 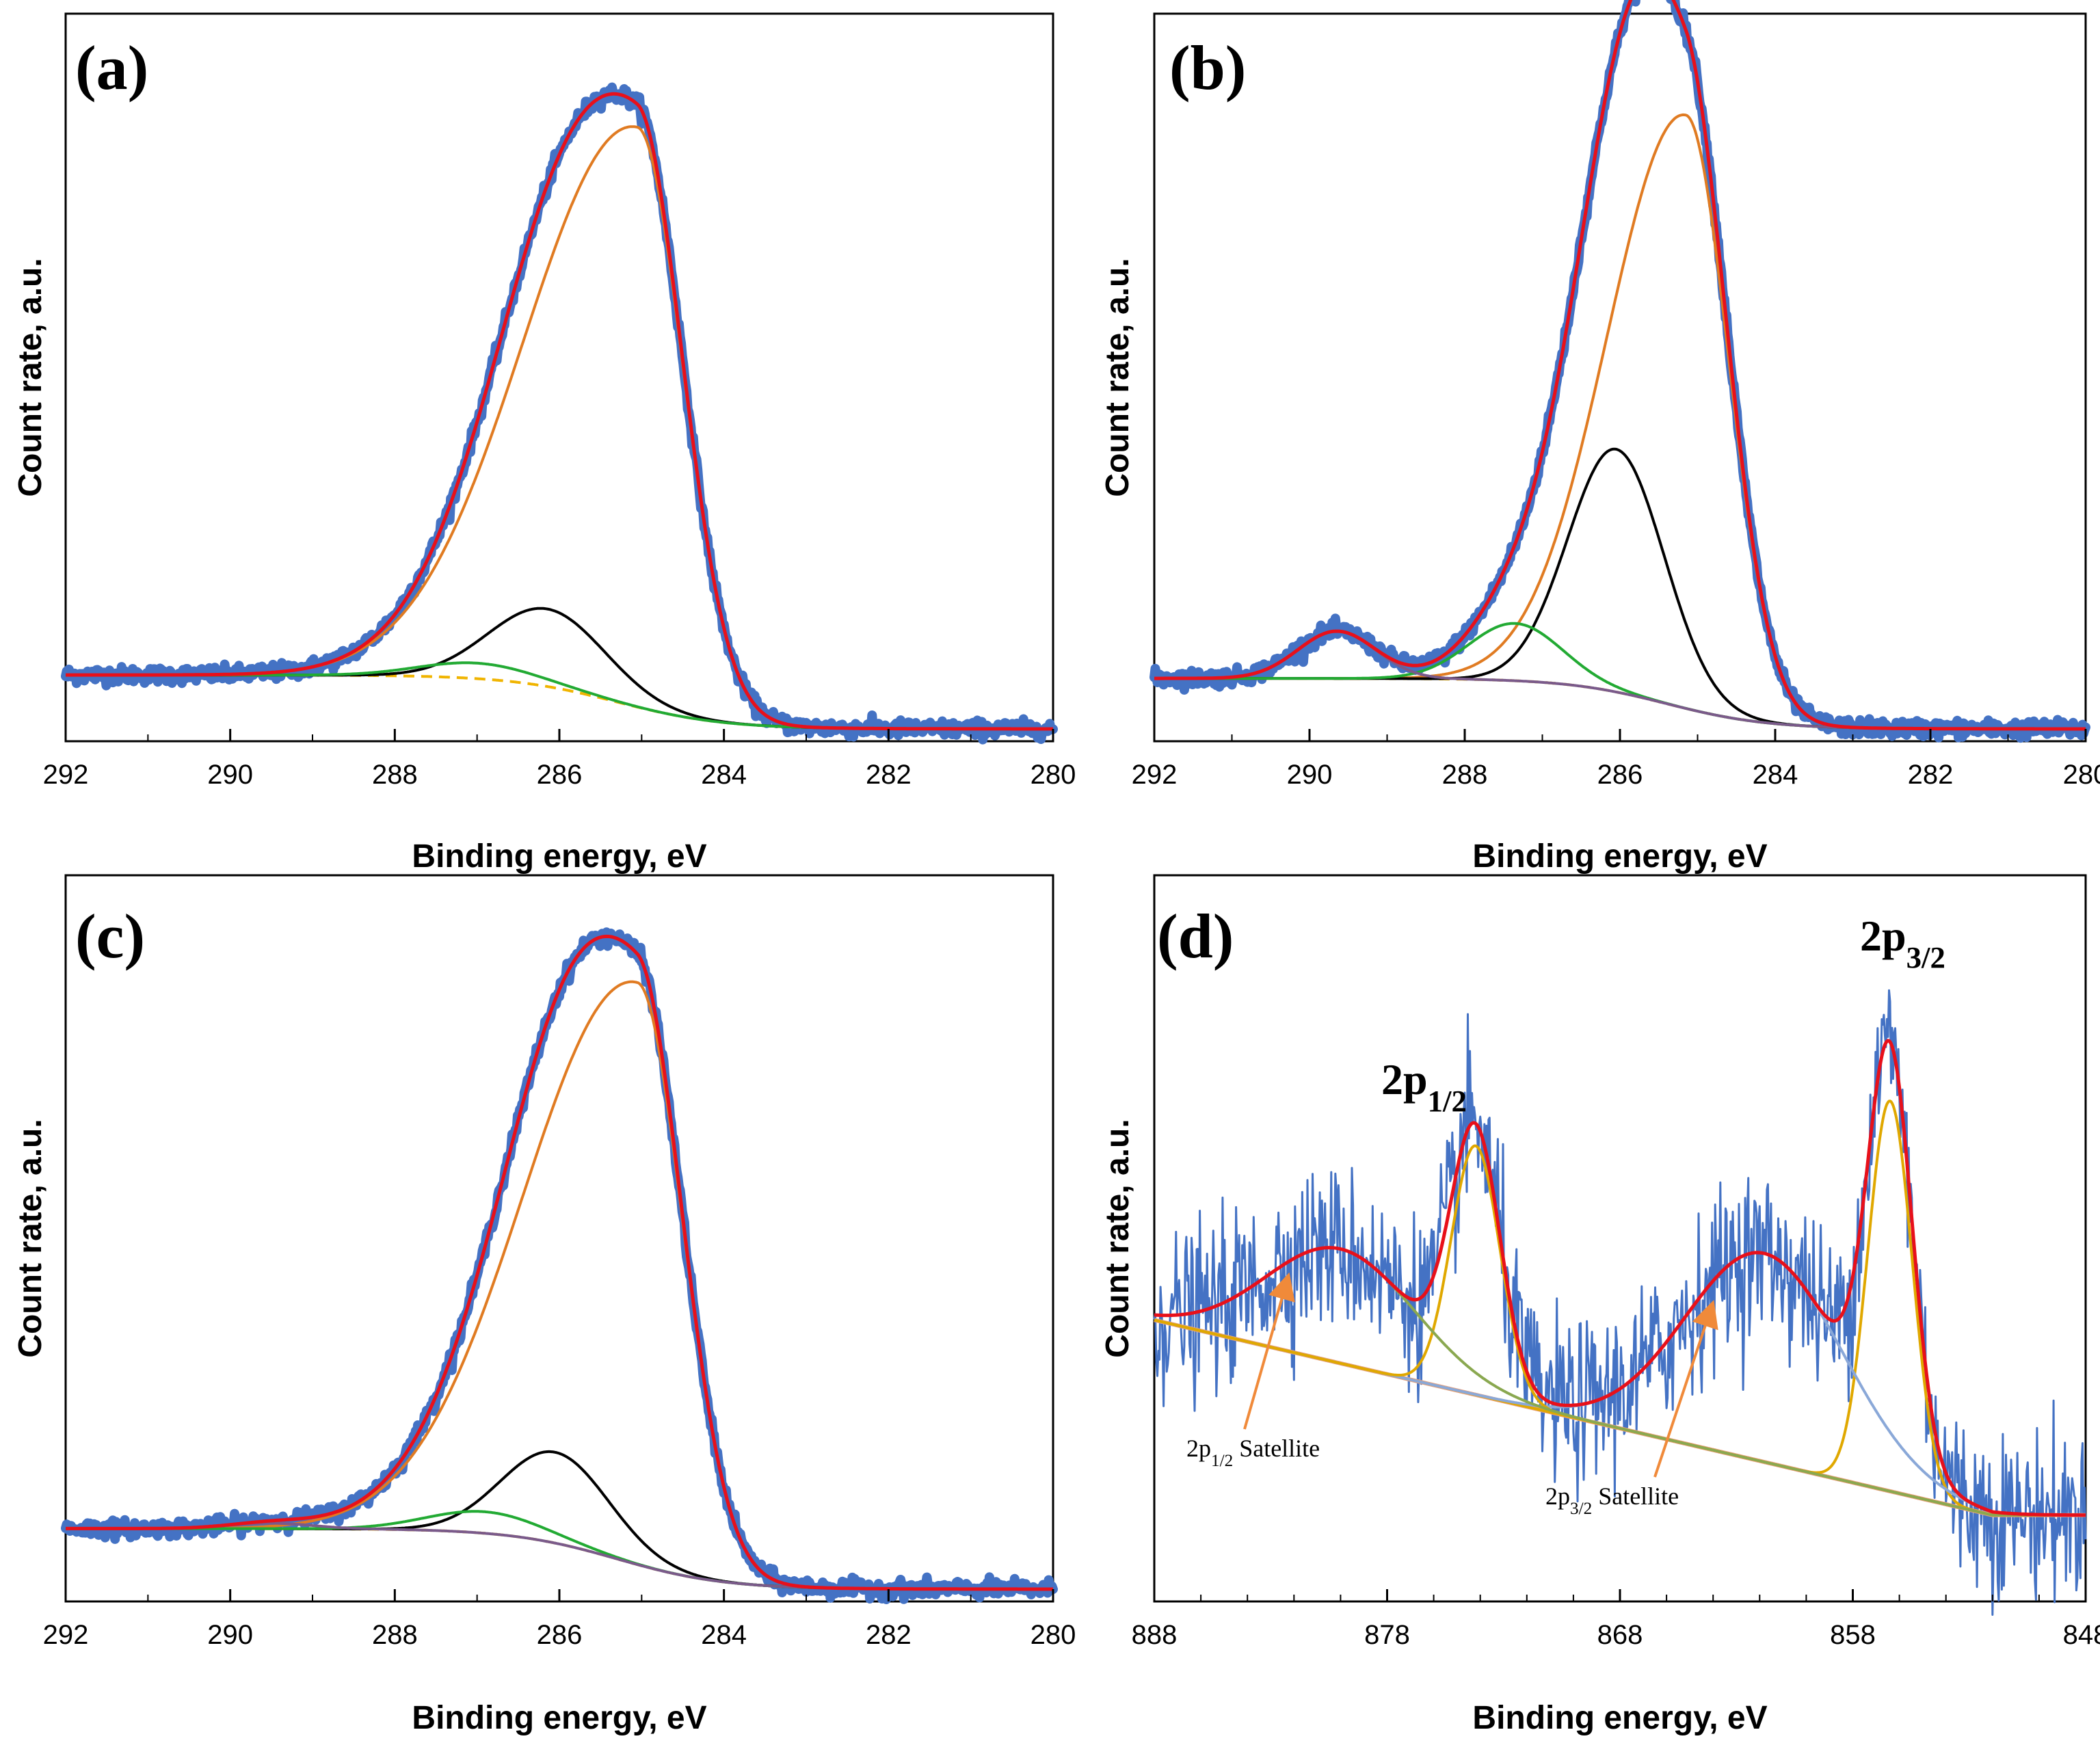 What do you see at coordinates (1853, 1635) in the screenshot?
I see `x-tick-label: 858` at bounding box center [1853, 1635].